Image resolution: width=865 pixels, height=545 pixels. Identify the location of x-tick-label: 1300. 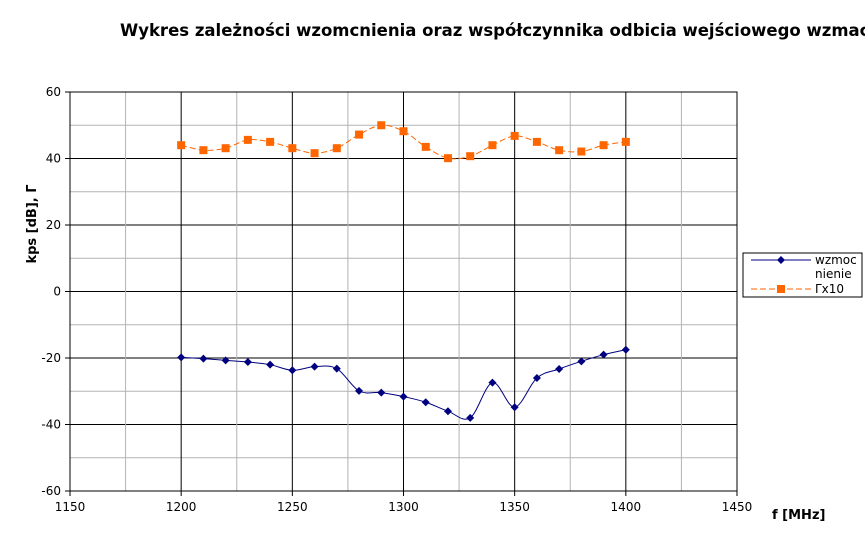
(403, 507).